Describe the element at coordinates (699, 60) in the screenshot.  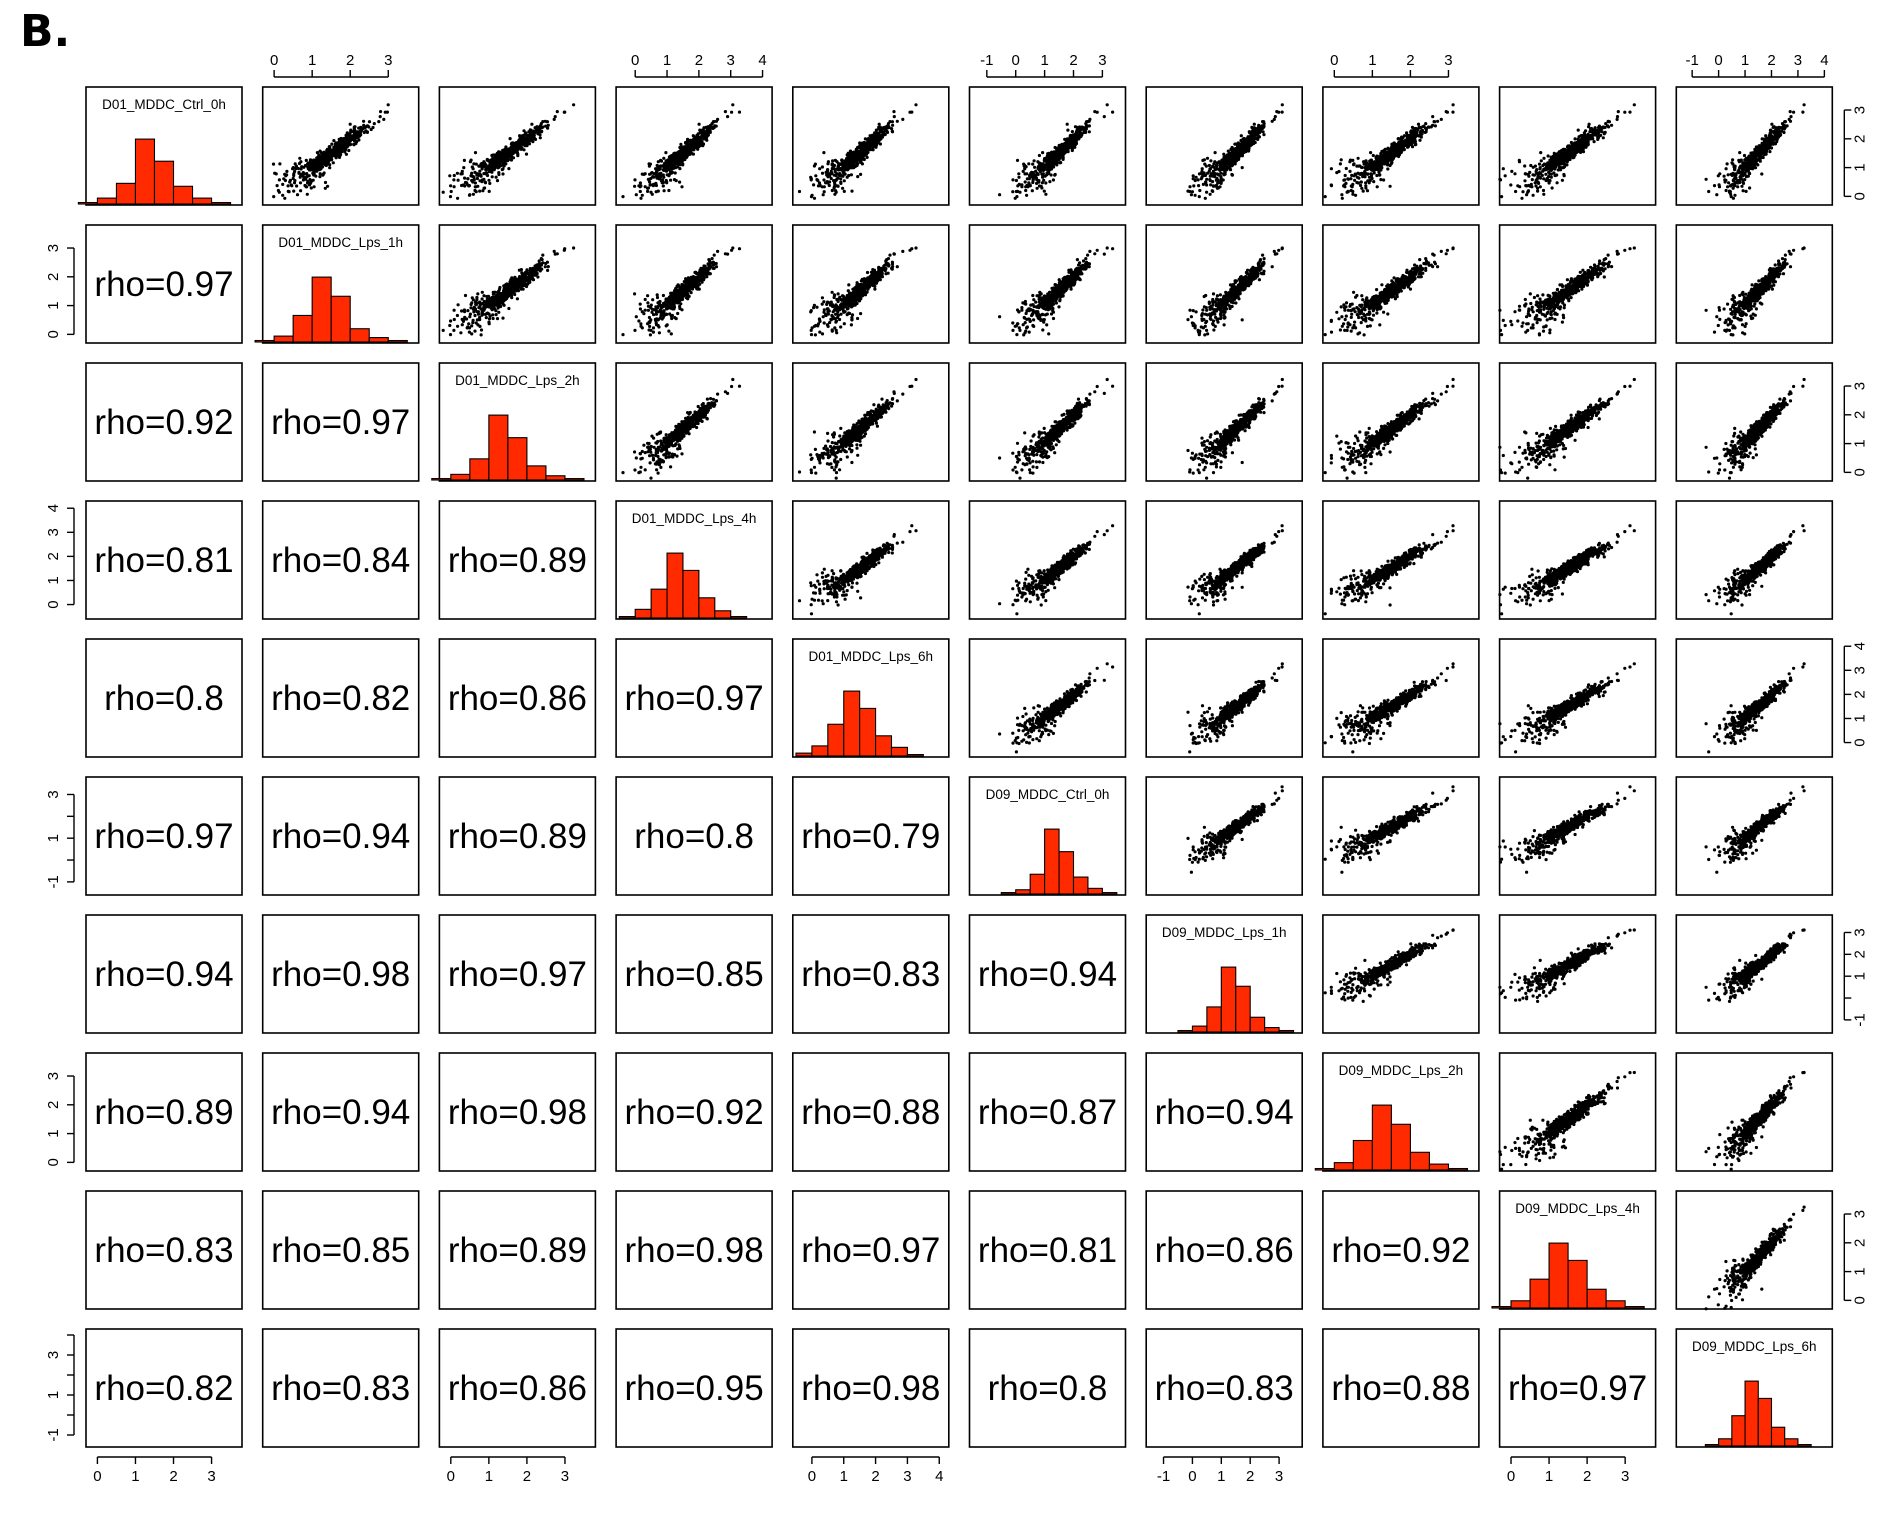
I see `tick-label: 2` at that location.